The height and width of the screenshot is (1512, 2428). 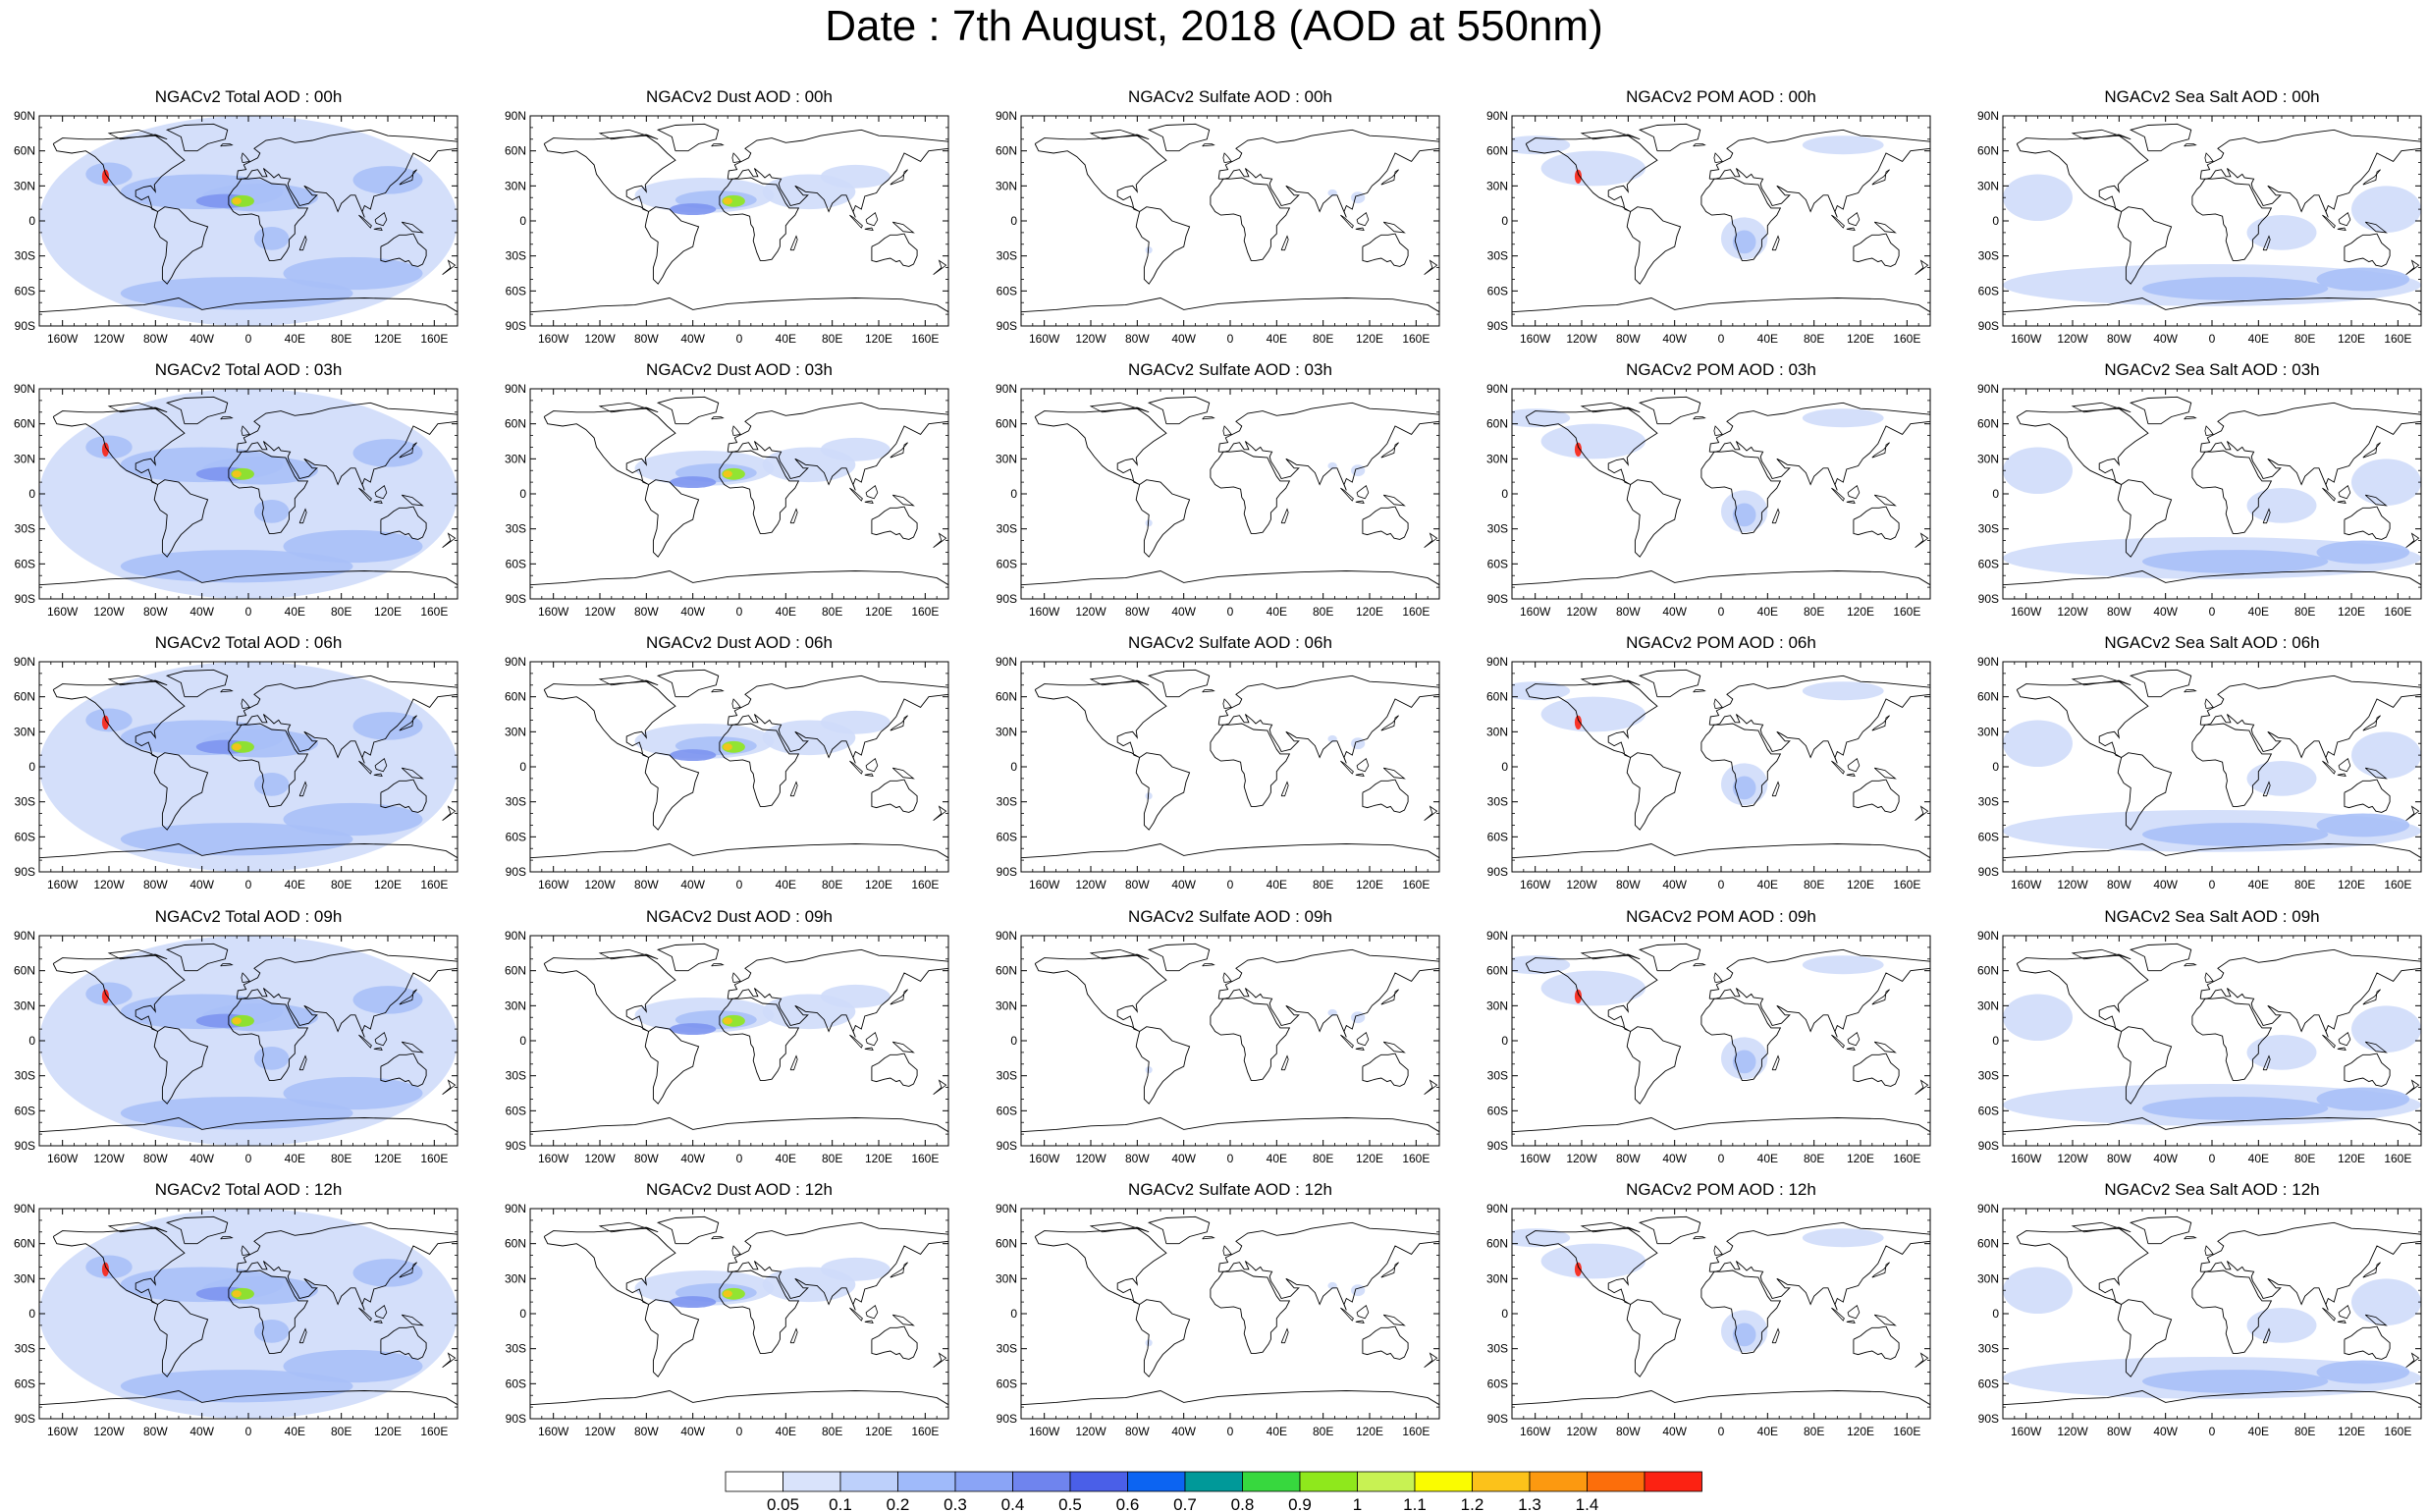 What do you see at coordinates (1128, 1503) in the screenshot?
I see `colorbar-label: 0.6` at bounding box center [1128, 1503].